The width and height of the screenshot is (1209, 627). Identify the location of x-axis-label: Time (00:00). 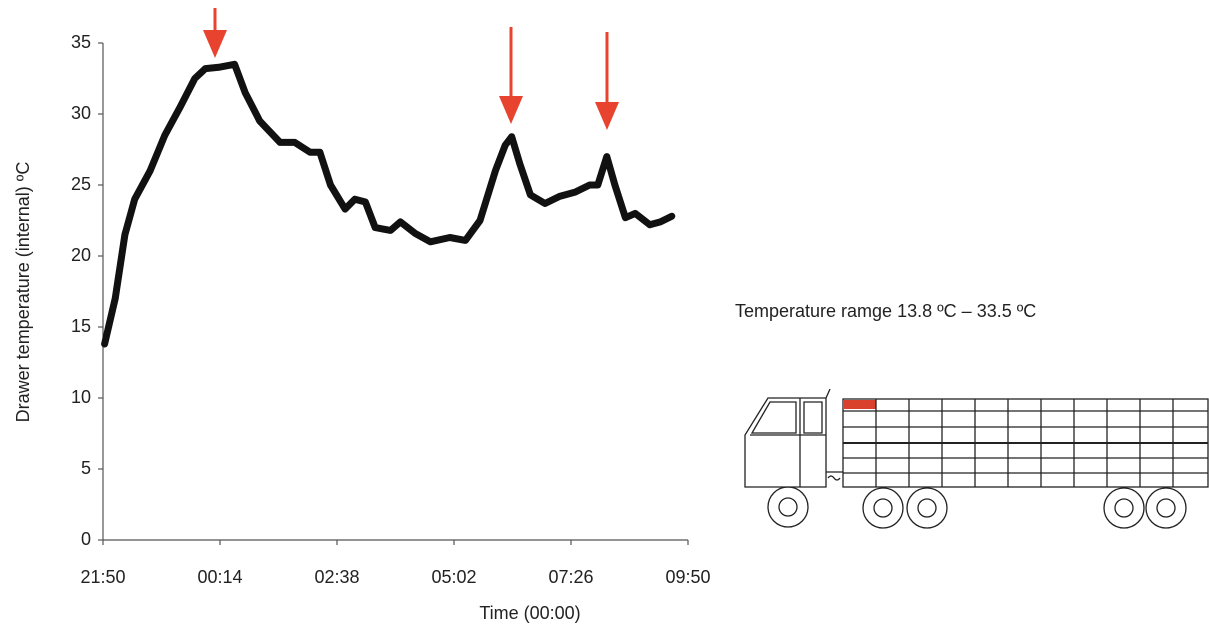
(529, 613).